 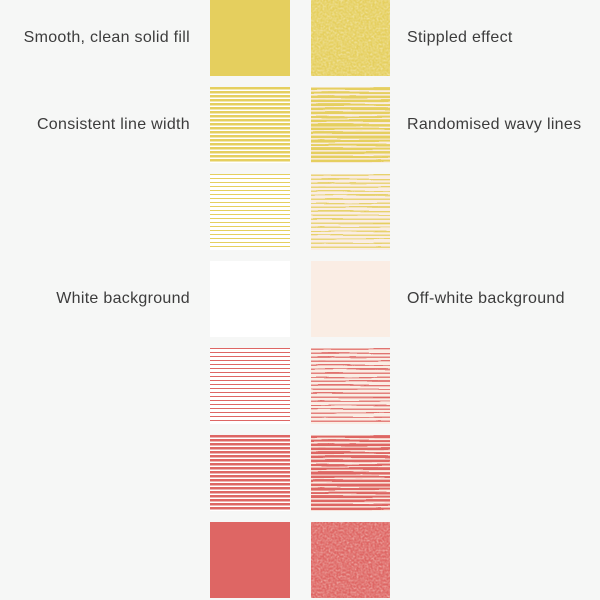 What do you see at coordinates (113, 124) in the screenshot?
I see `consistent-line-width-label: Consistent line width` at bounding box center [113, 124].